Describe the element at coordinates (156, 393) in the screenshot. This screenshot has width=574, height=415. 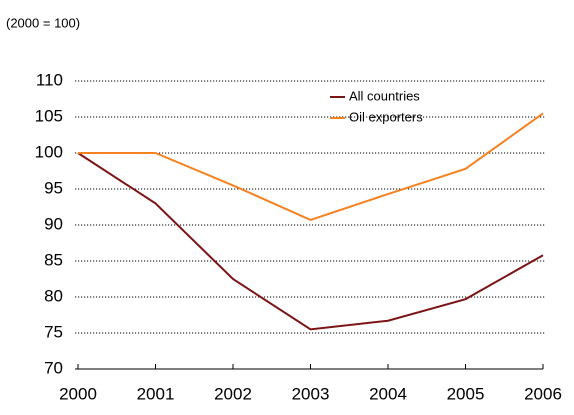
I see `x-tick-label: 2001` at that location.